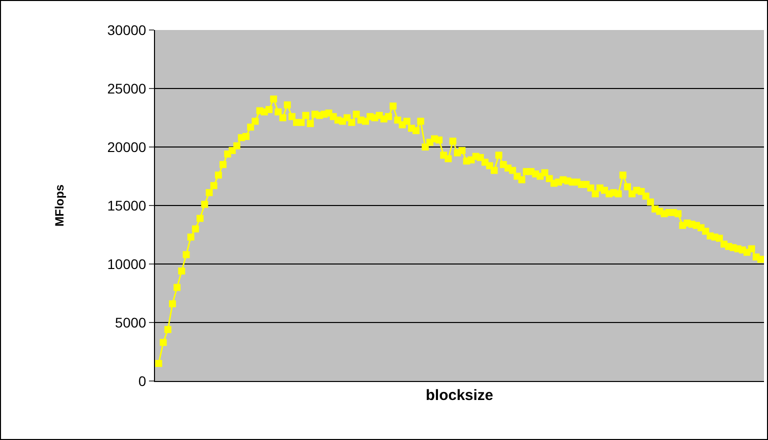 The width and height of the screenshot is (768, 440). What do you see at coordinates (460, 395) in the screenshot?
I see `x-axis-title: blocksize` at bounding box center [460, 395].